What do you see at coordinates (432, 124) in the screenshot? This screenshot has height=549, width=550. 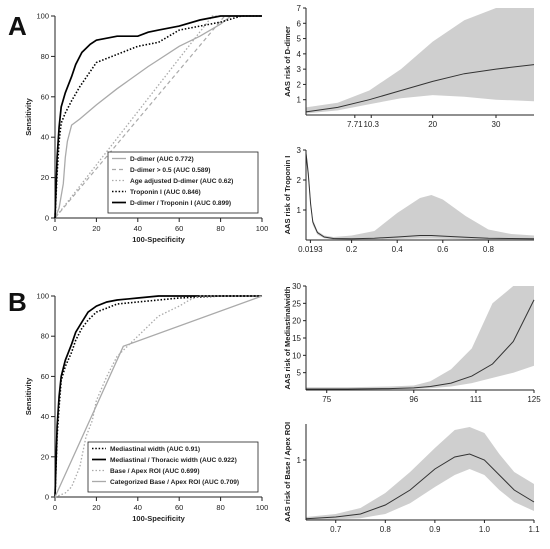 I see `ddimer-risk-x-tick-label: 20` at bounding box center [432, 124].